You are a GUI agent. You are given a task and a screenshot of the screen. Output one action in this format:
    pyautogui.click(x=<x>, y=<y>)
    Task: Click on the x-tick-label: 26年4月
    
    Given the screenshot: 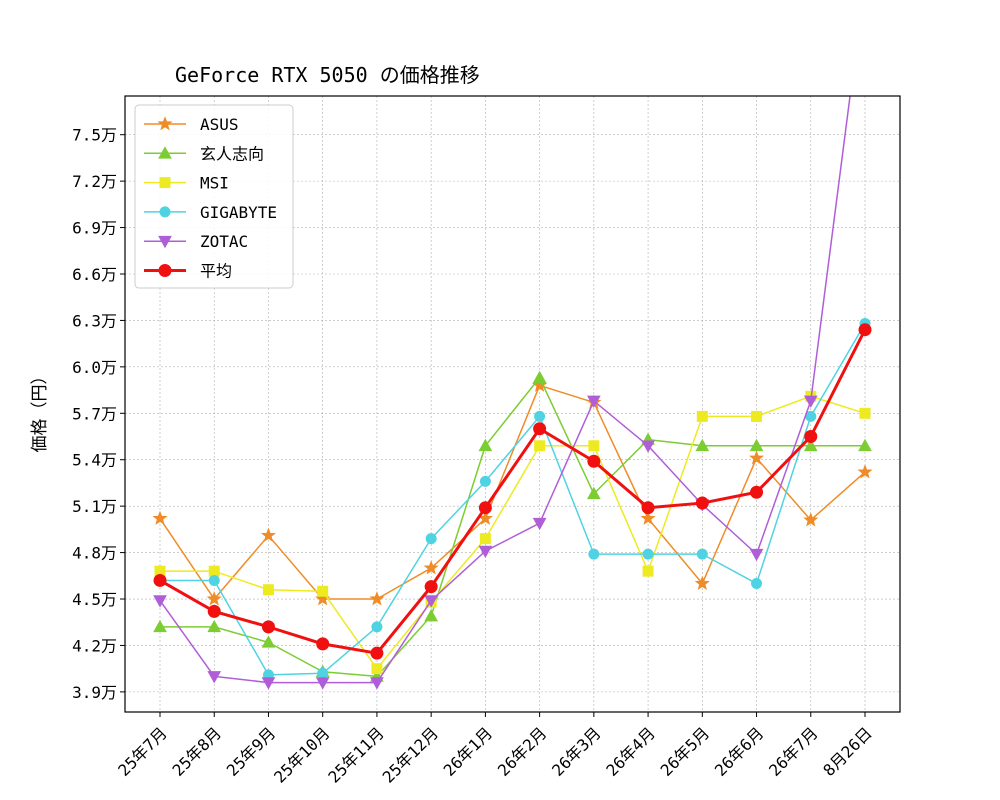 What is the action you would take?
    pyautogui.click(x=630, y=751)
    